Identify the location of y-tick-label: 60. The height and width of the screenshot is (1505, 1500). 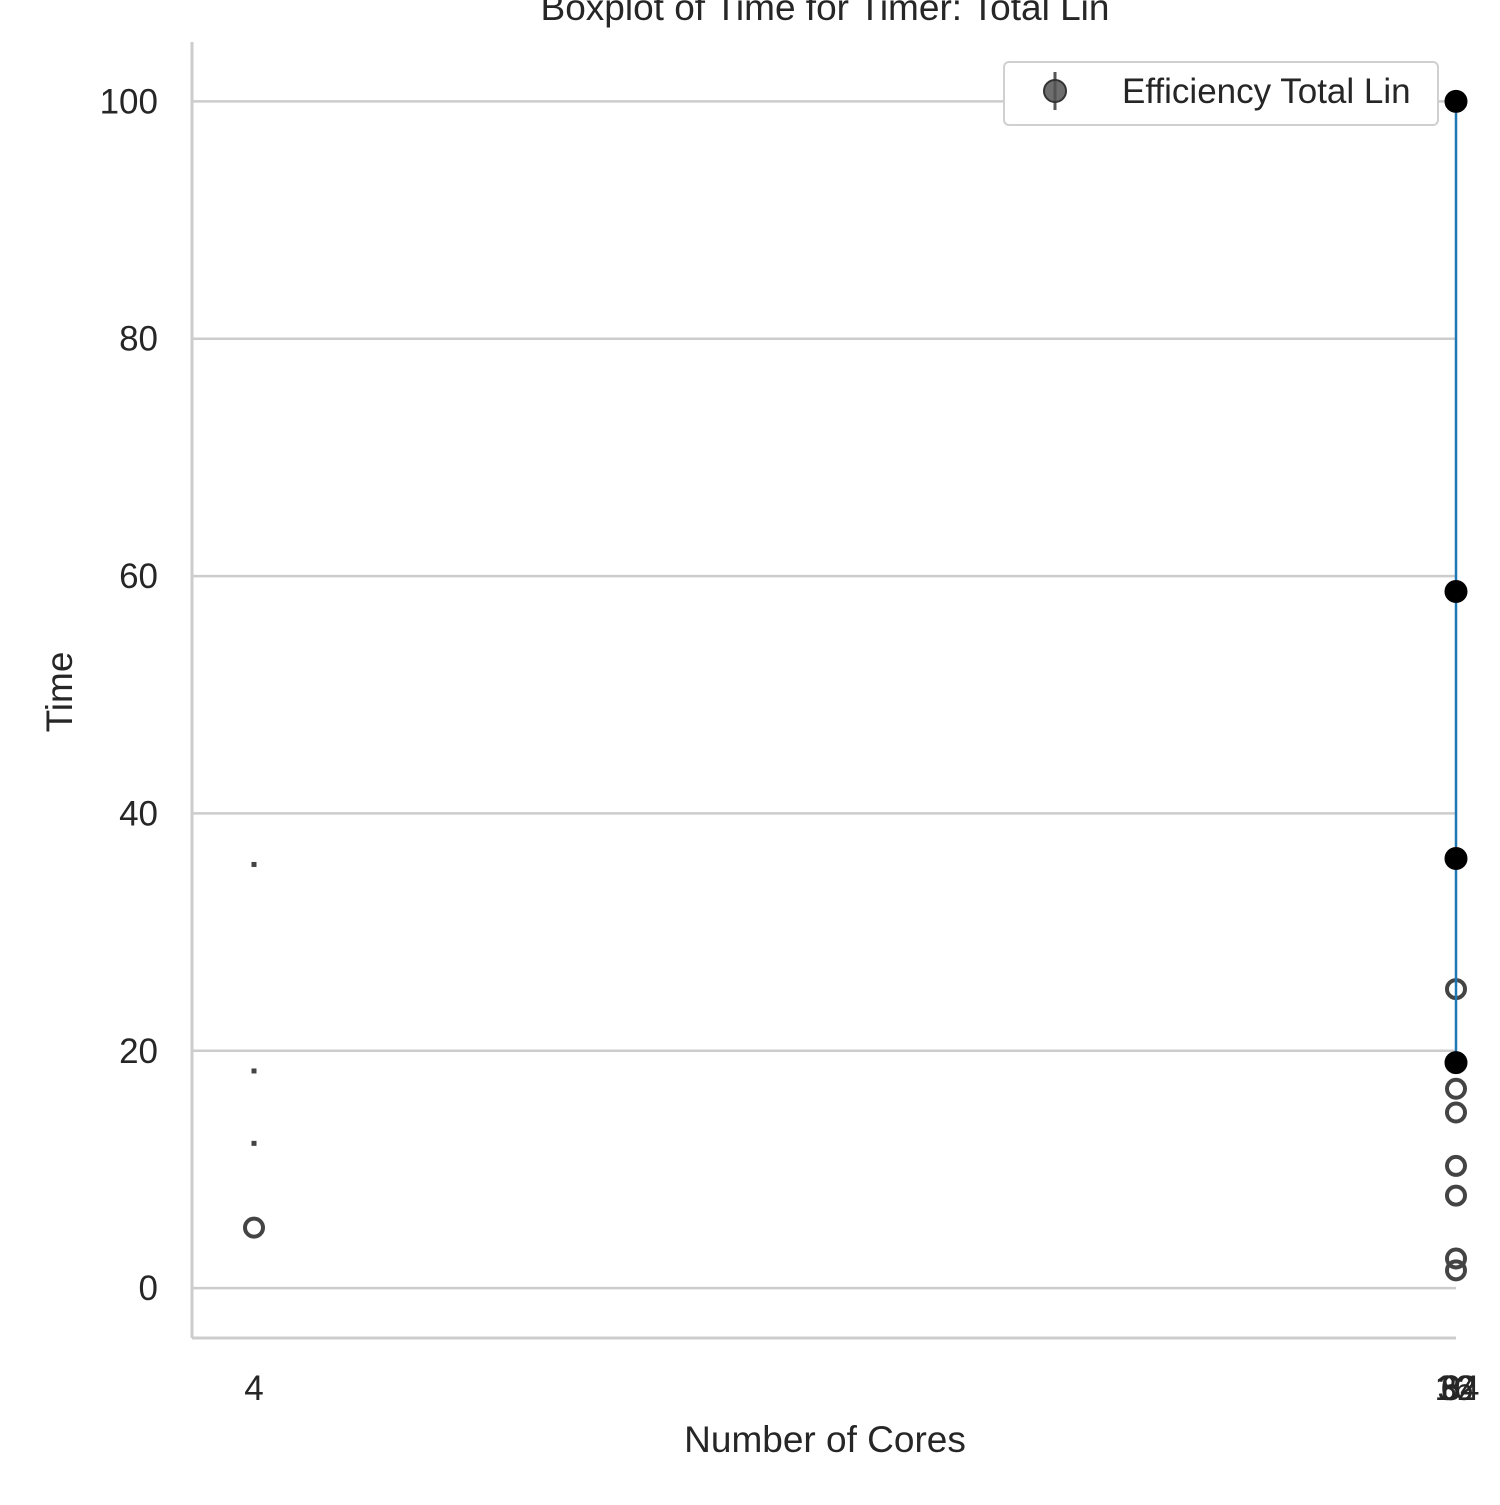
(138, 576).